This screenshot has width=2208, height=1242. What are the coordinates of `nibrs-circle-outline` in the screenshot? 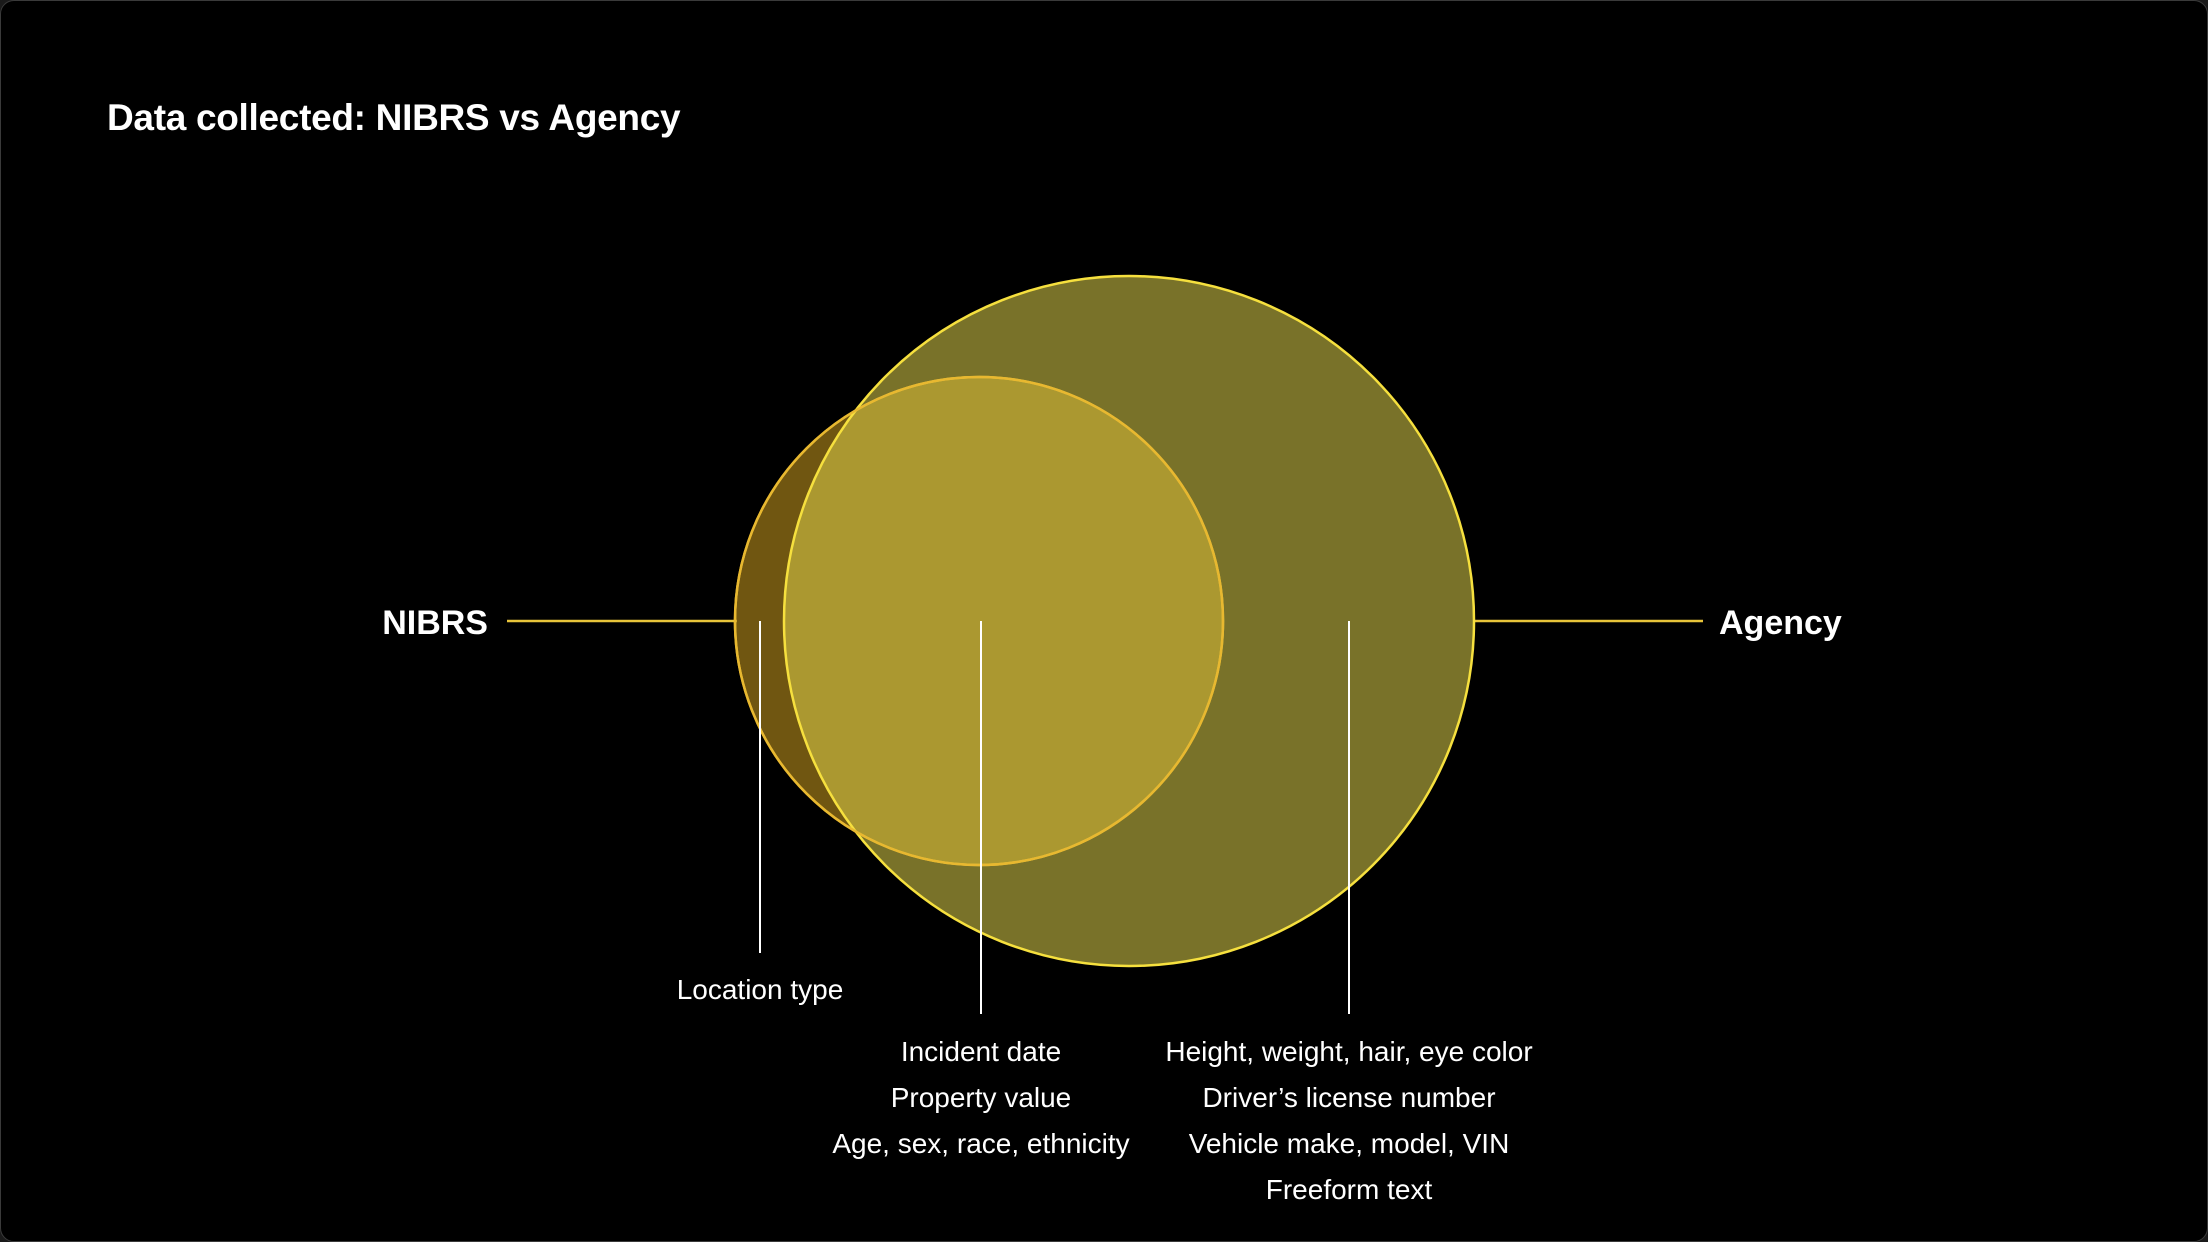 It's located at (979, 621).